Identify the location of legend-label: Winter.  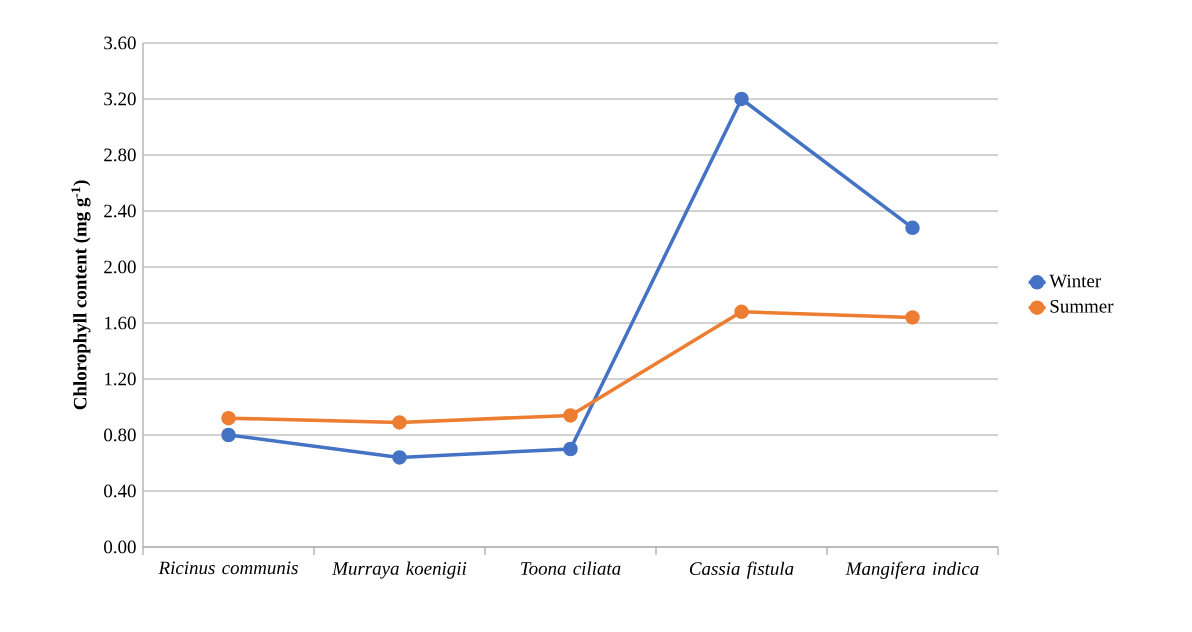
(1075, 281).